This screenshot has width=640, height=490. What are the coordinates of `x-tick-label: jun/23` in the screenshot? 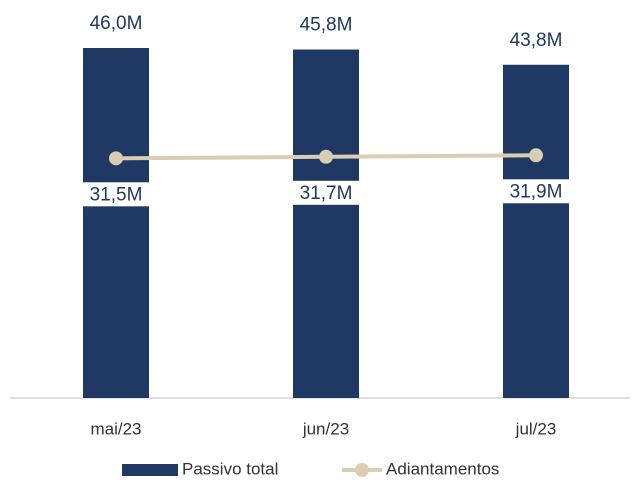 It's located at (325, 428).